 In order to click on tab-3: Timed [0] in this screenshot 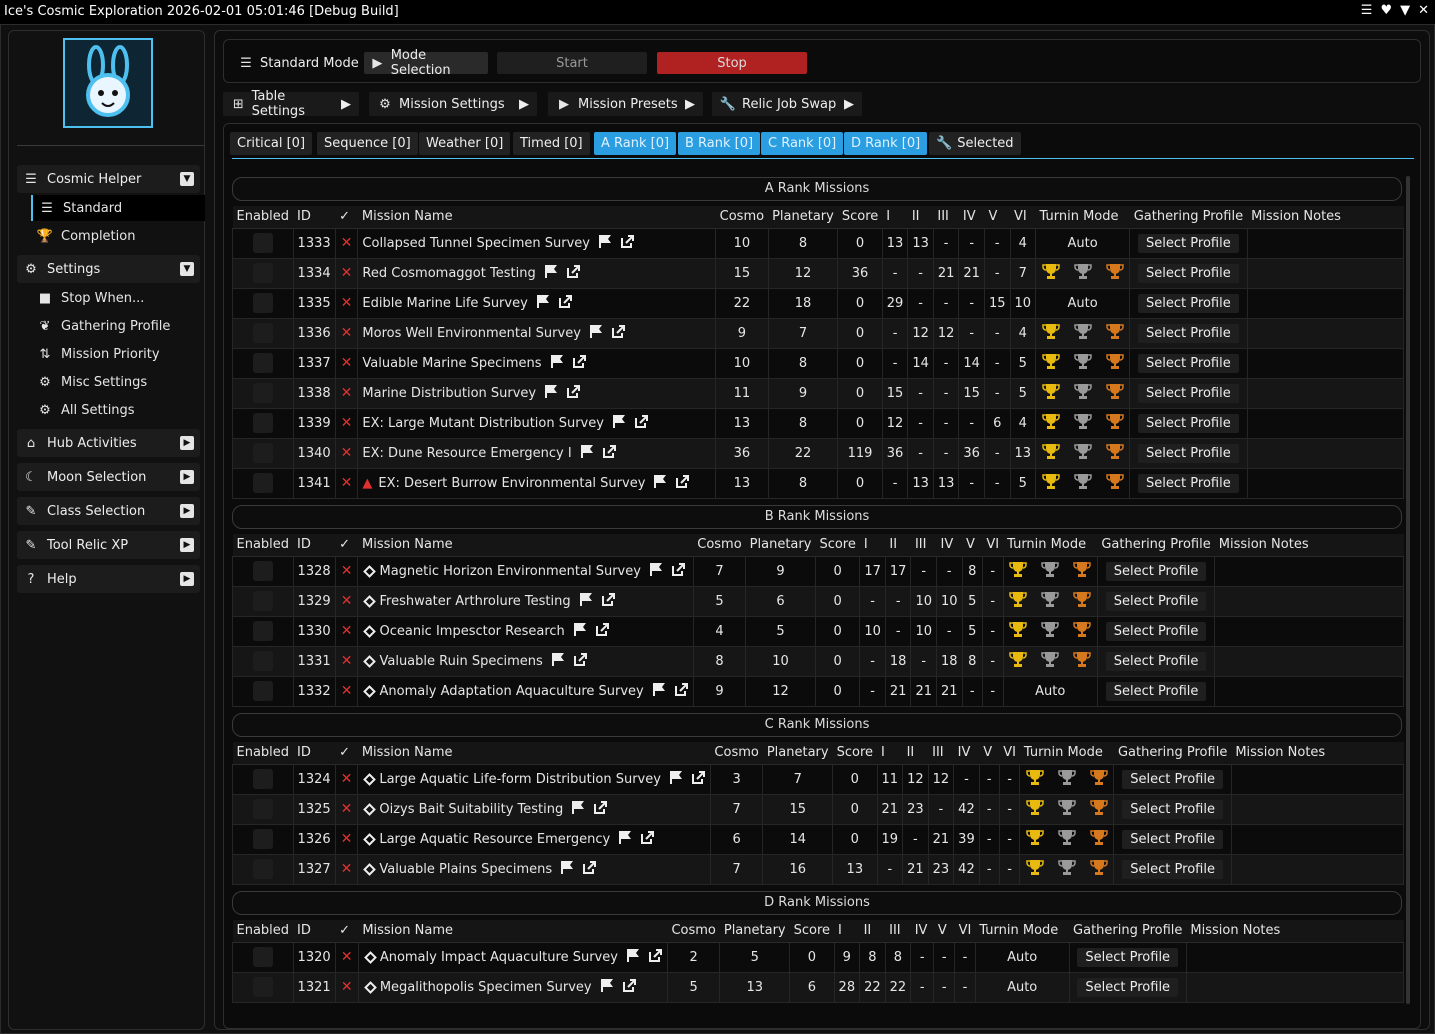, I will do `click(551, 143)`.